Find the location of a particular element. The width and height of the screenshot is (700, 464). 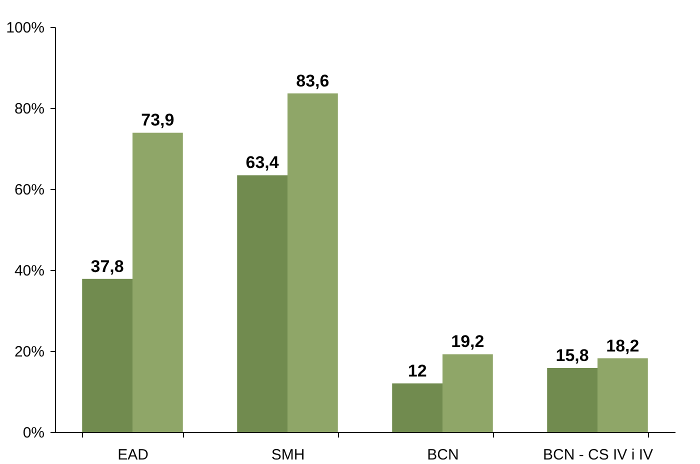

y-tick-label: 100% is located at coordinates (25, 28).